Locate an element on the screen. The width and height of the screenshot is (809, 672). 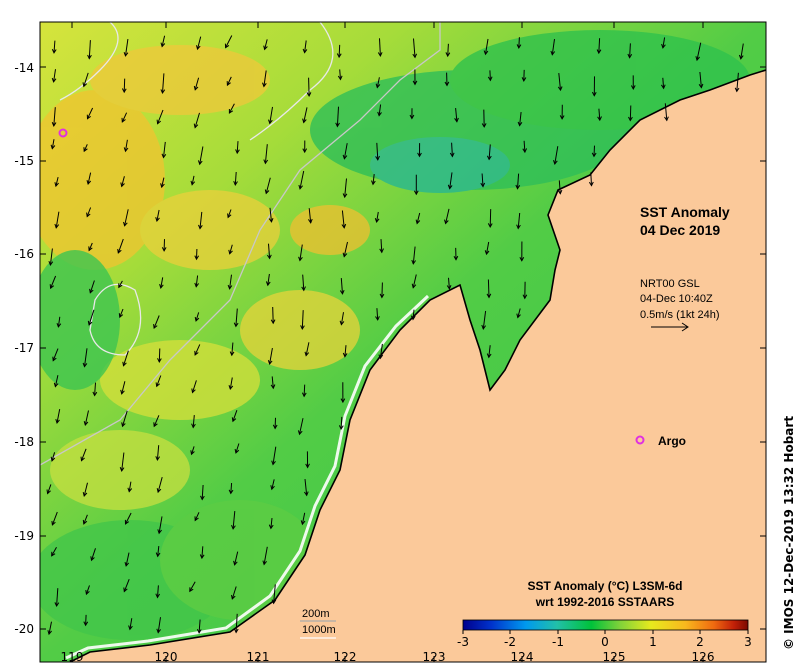
colorbar-label: 2 is located at coordinates (700, 642).